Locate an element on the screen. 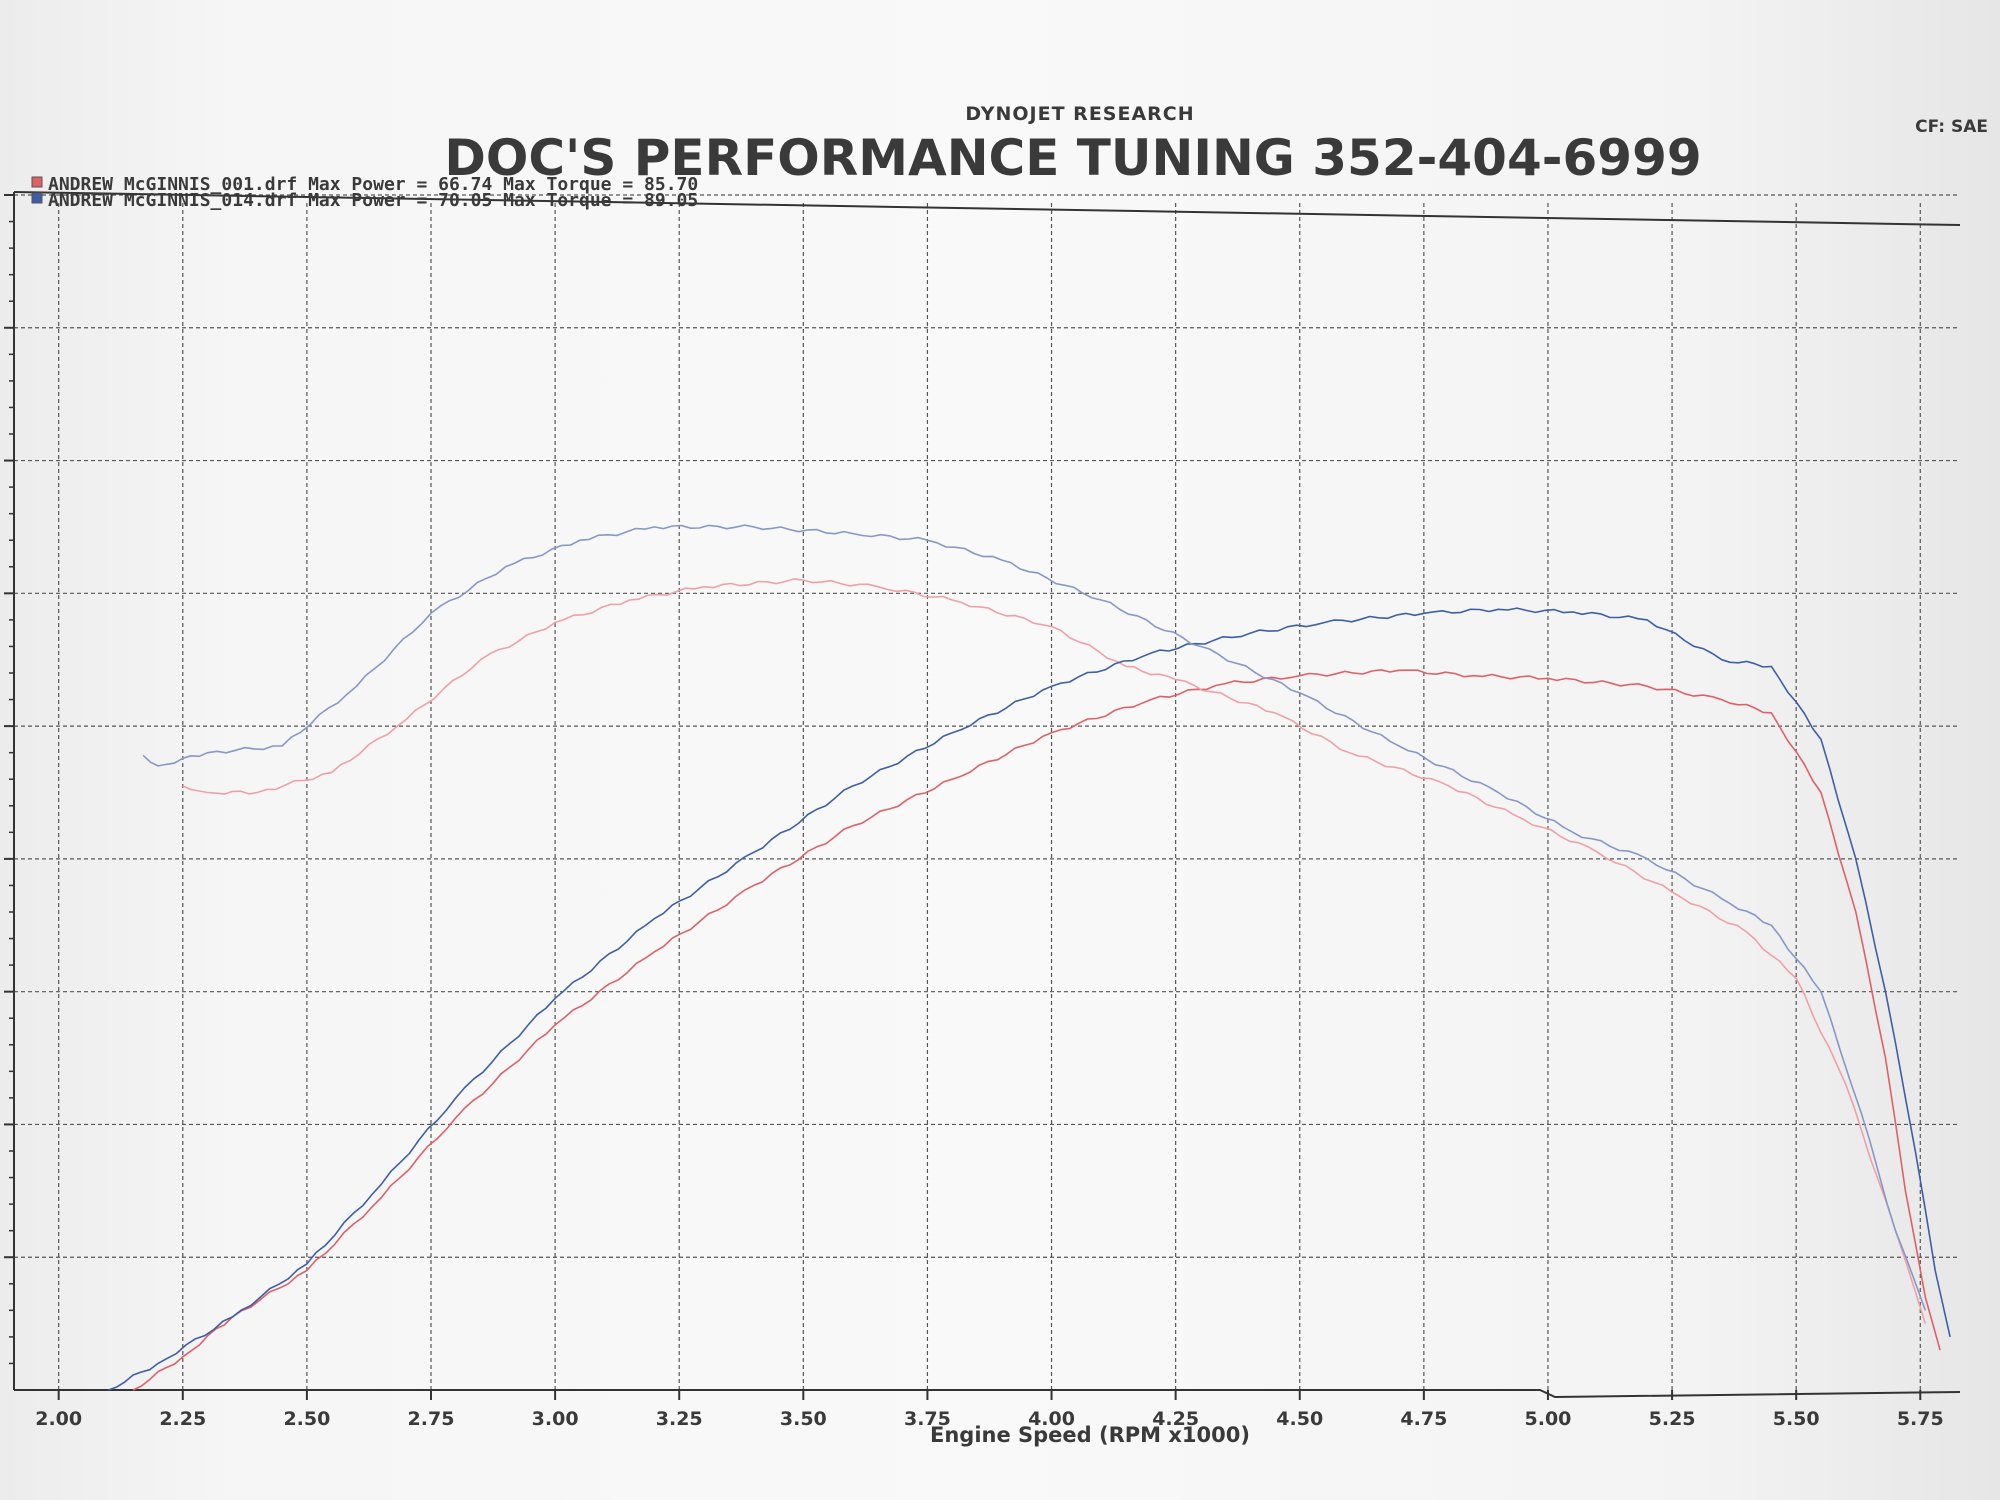 This screenshot has height=1500, width=2000. x-tick-label: 2.75 is located at coordinates (431, 1419).